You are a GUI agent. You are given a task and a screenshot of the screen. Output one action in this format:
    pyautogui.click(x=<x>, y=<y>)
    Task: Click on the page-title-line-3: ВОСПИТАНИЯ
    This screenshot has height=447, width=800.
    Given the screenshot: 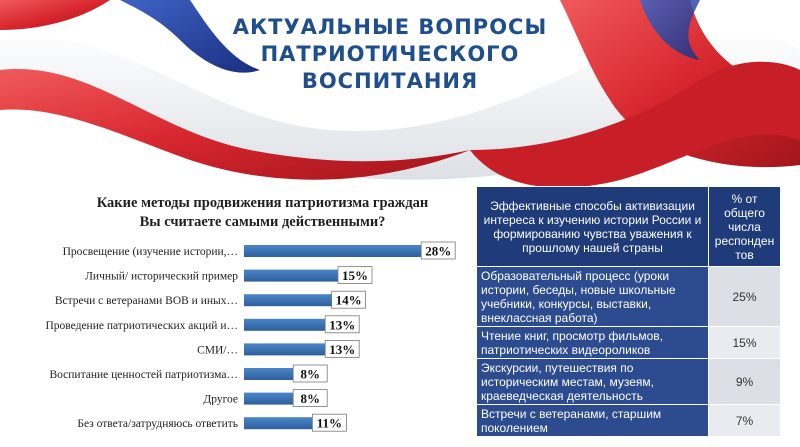 What is the action you would take?
    pyautogui.click(x=390, y=81)
    